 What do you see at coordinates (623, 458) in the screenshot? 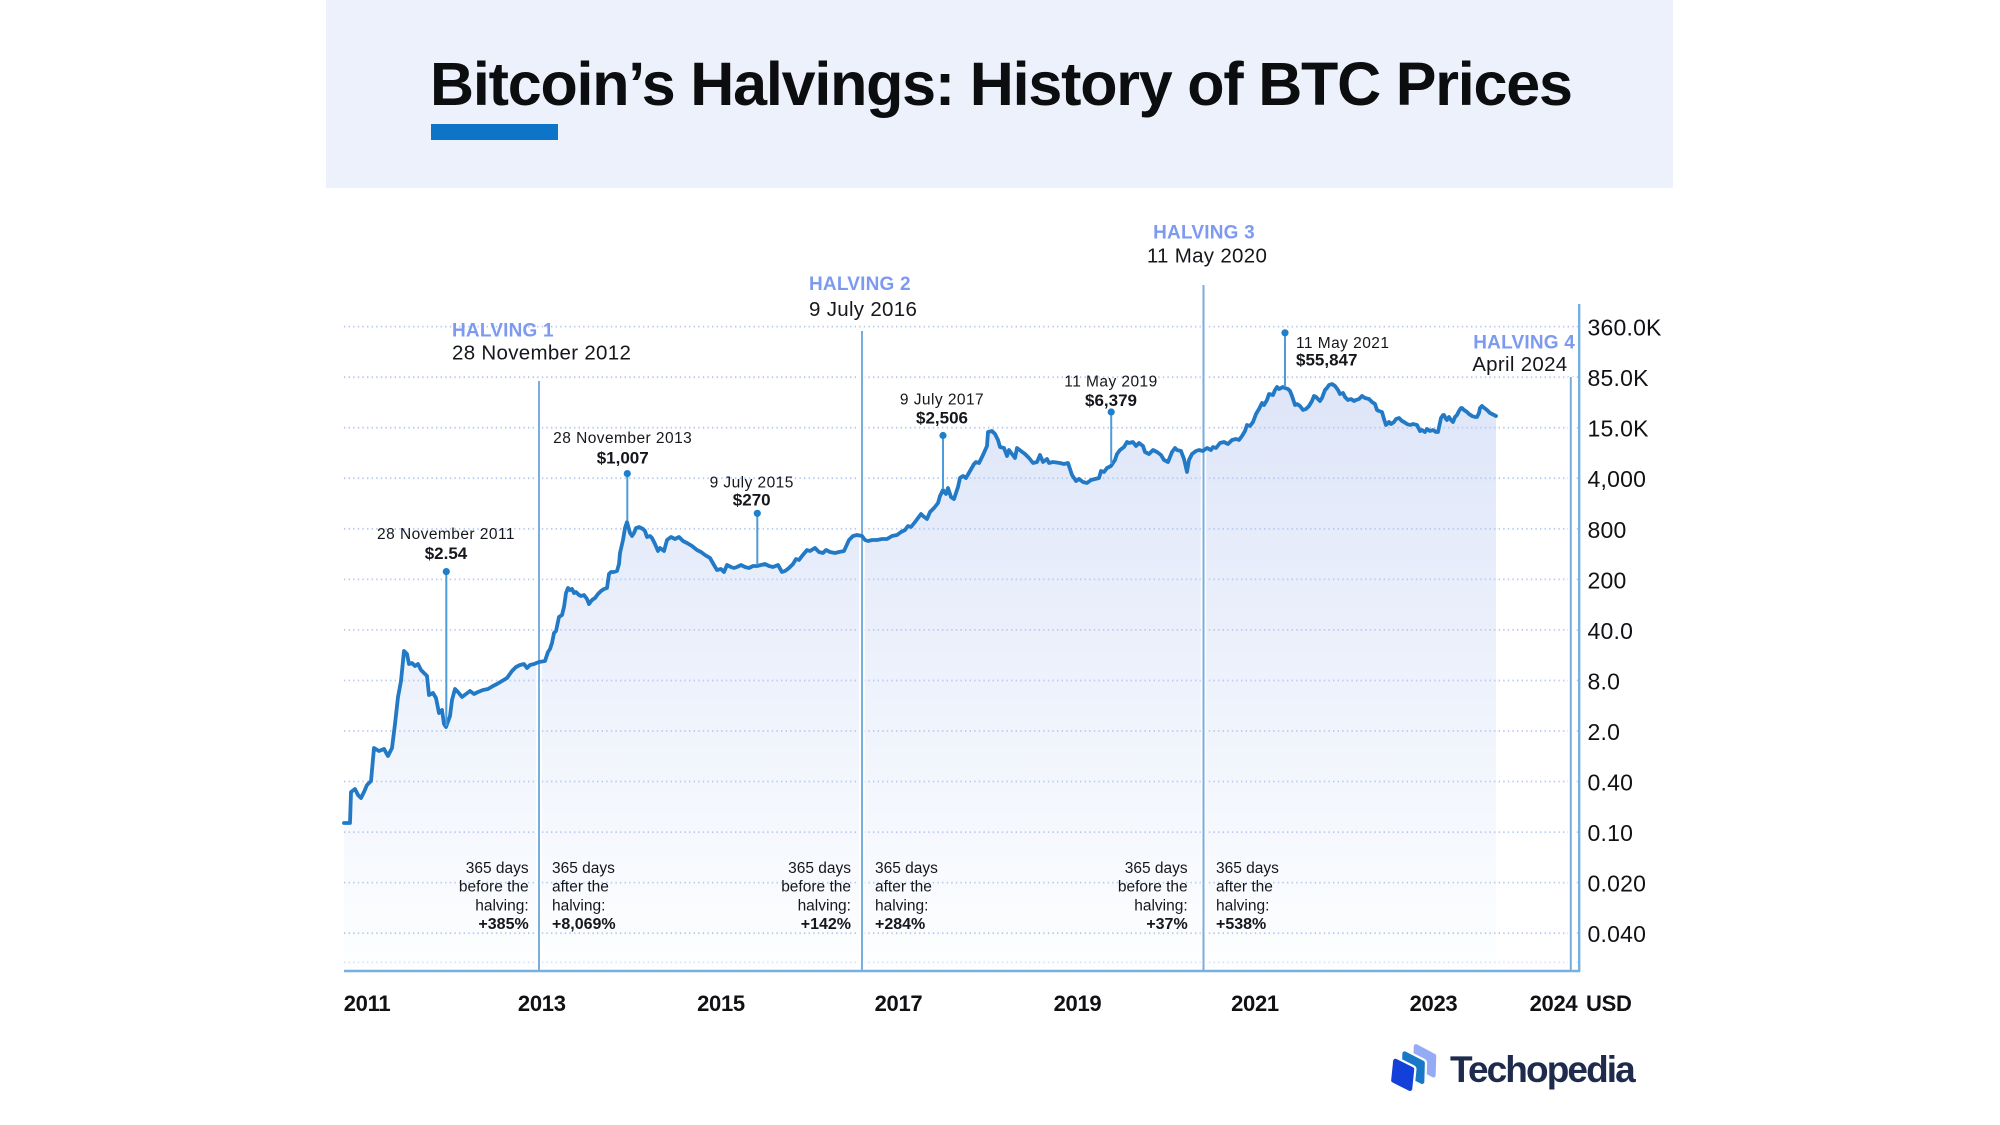
I see `svg-text: $1,007` at bounding box center [623, 458].